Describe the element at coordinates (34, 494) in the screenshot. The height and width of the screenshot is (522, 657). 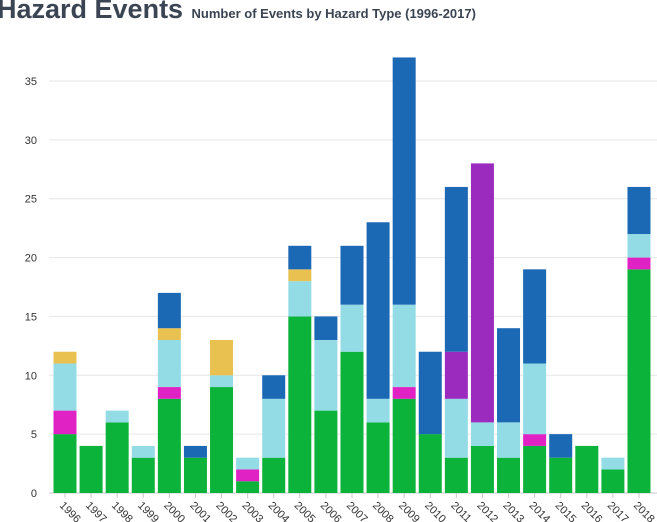
I see `y-tick-label: 0` at that location.